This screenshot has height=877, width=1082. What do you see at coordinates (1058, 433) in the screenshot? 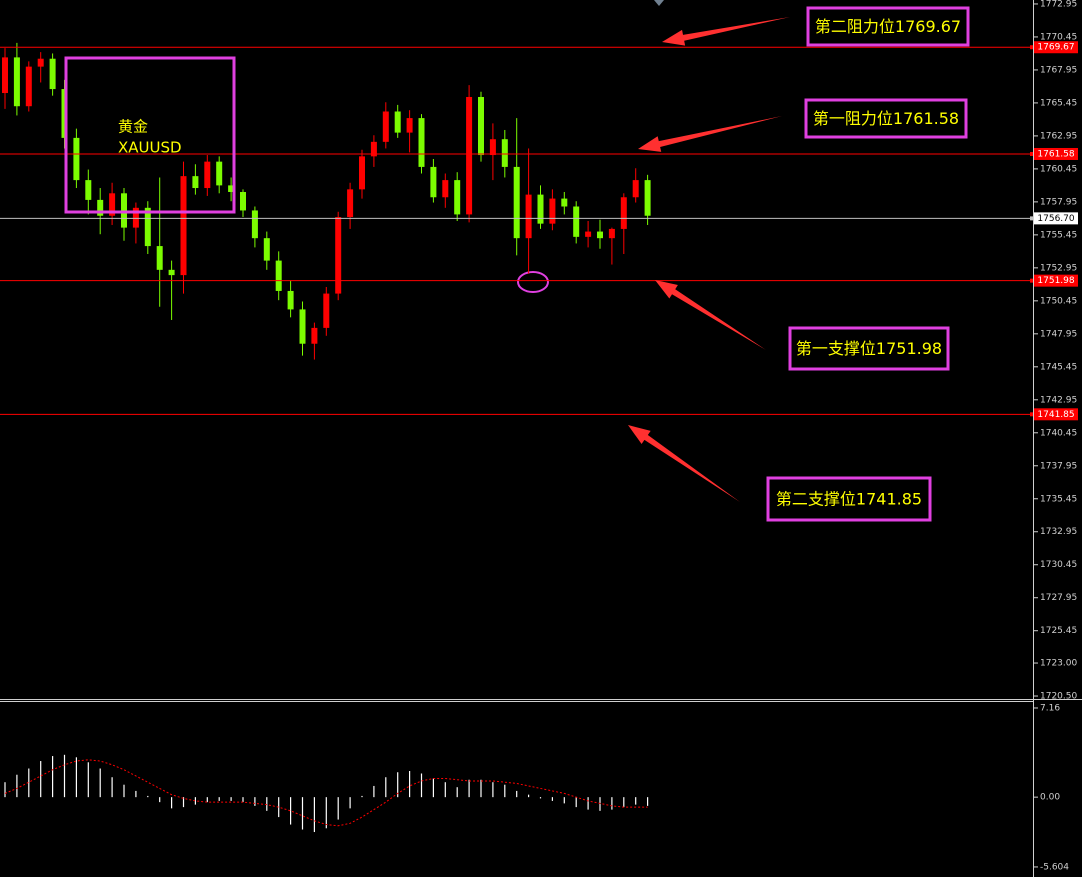
I see `y-tick-label: 1740.45` at bounding box center [1058, 433].